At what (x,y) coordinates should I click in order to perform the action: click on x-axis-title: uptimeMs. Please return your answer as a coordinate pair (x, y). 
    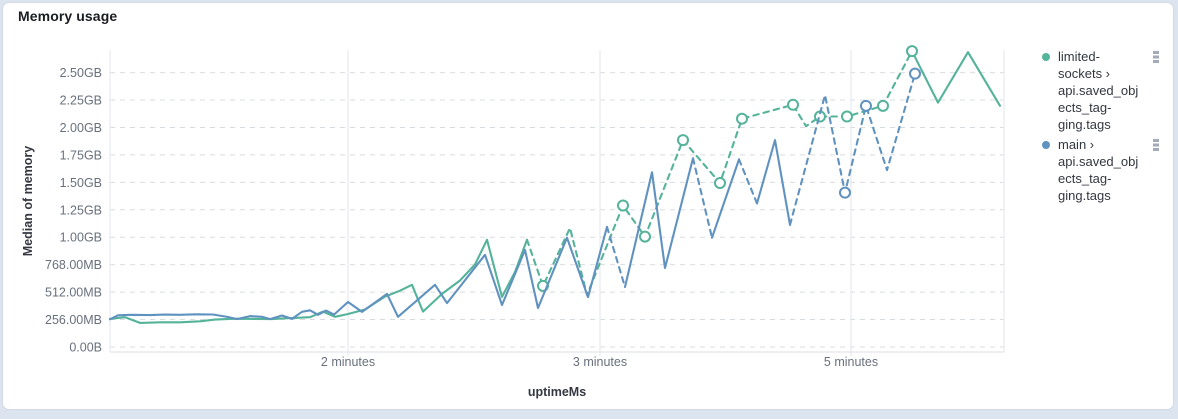
    Looking at the image, I should click on (557, 392).